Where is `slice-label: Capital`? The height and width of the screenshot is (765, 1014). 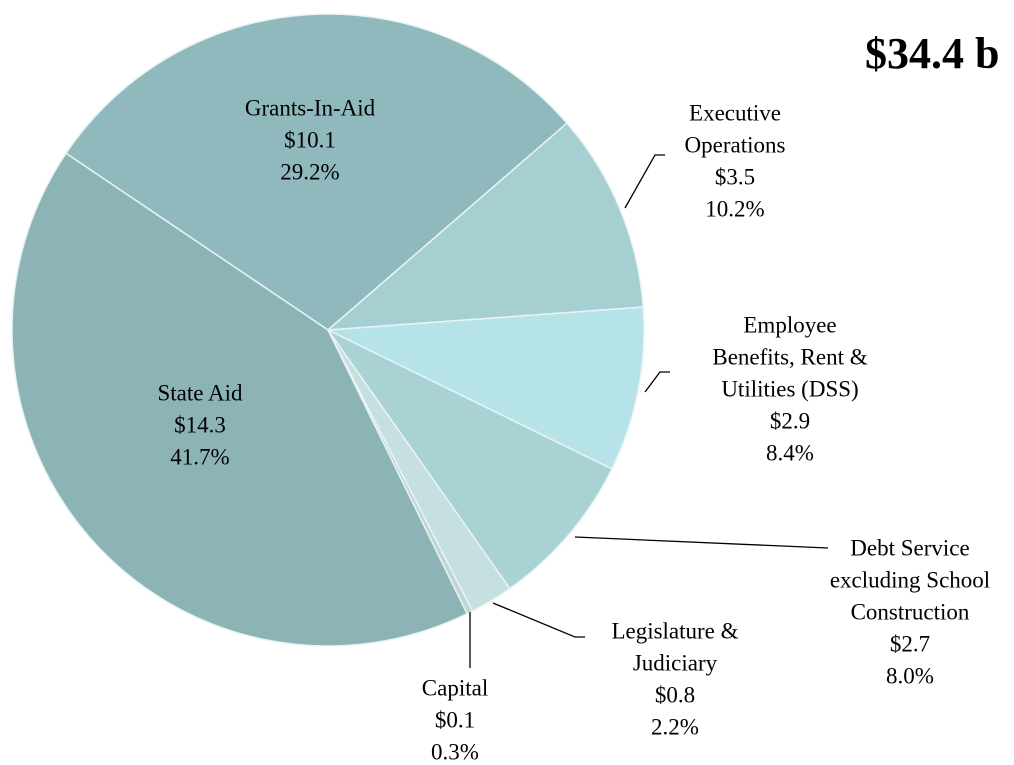
slice-label: Capital is located at coordinates (455, 687).